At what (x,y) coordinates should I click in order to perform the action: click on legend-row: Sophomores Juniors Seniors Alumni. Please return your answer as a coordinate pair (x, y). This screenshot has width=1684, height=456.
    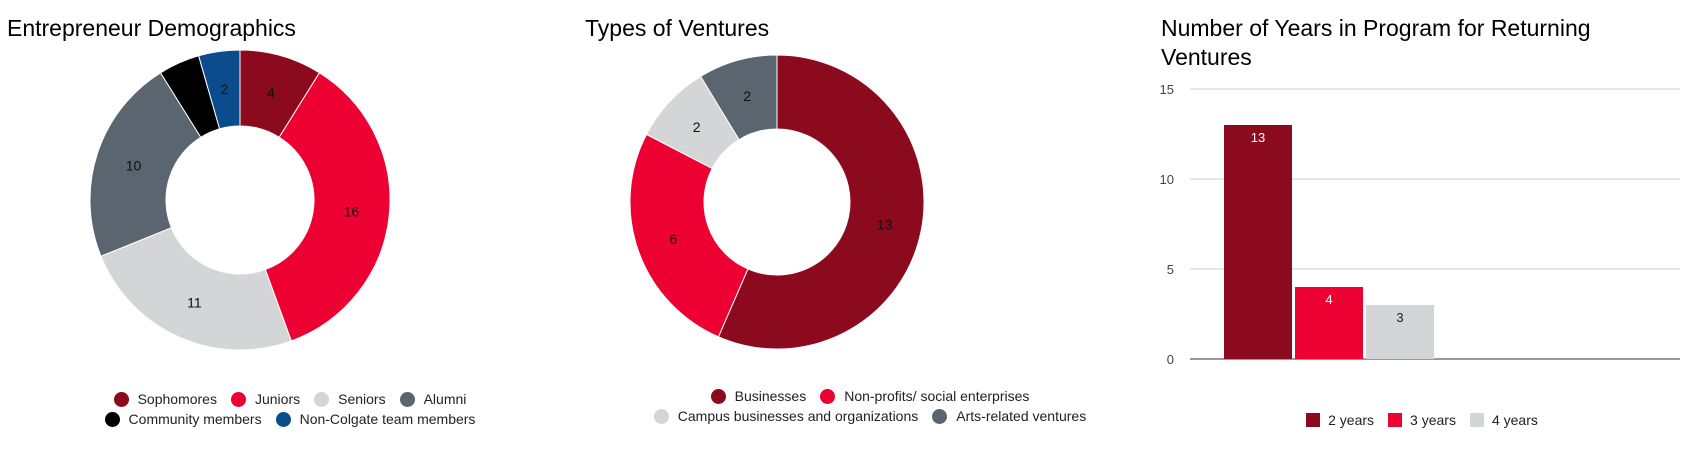
    Looking at the image, I should click on (290, 399).